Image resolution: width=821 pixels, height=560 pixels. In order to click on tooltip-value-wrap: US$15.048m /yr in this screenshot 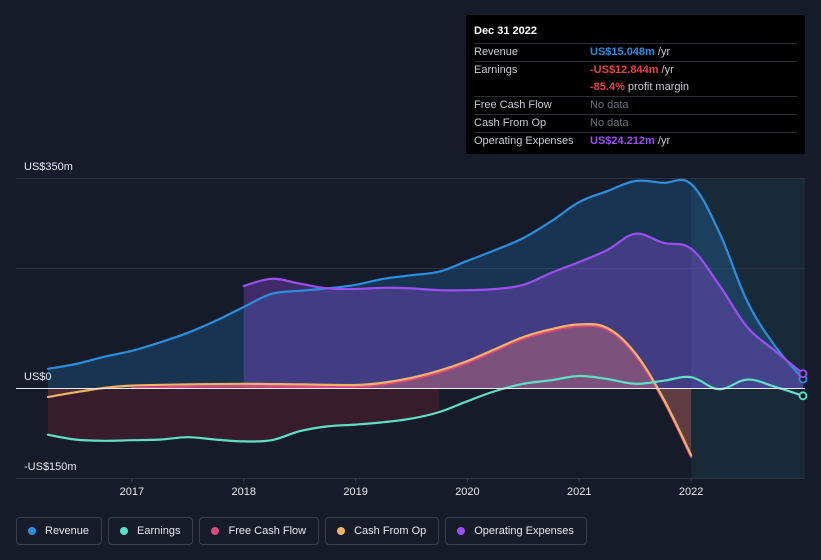, I will do `click(630, 52)`.